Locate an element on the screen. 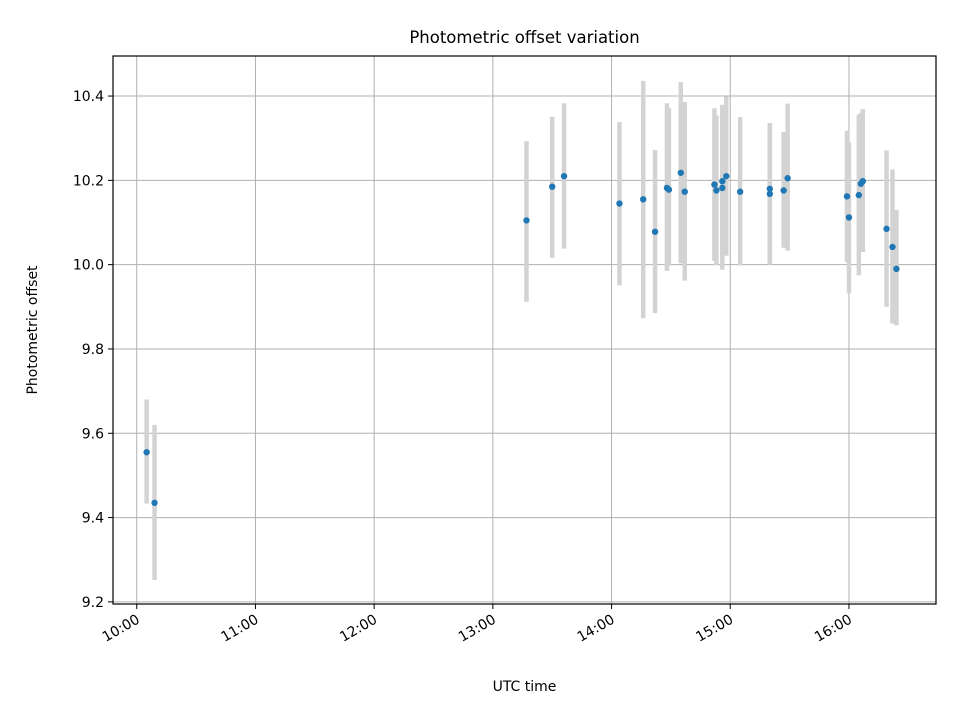 The width and height of the screenshot is (960, 720). y-axis-label: Photometric offset is located at coordinates (33, 330).